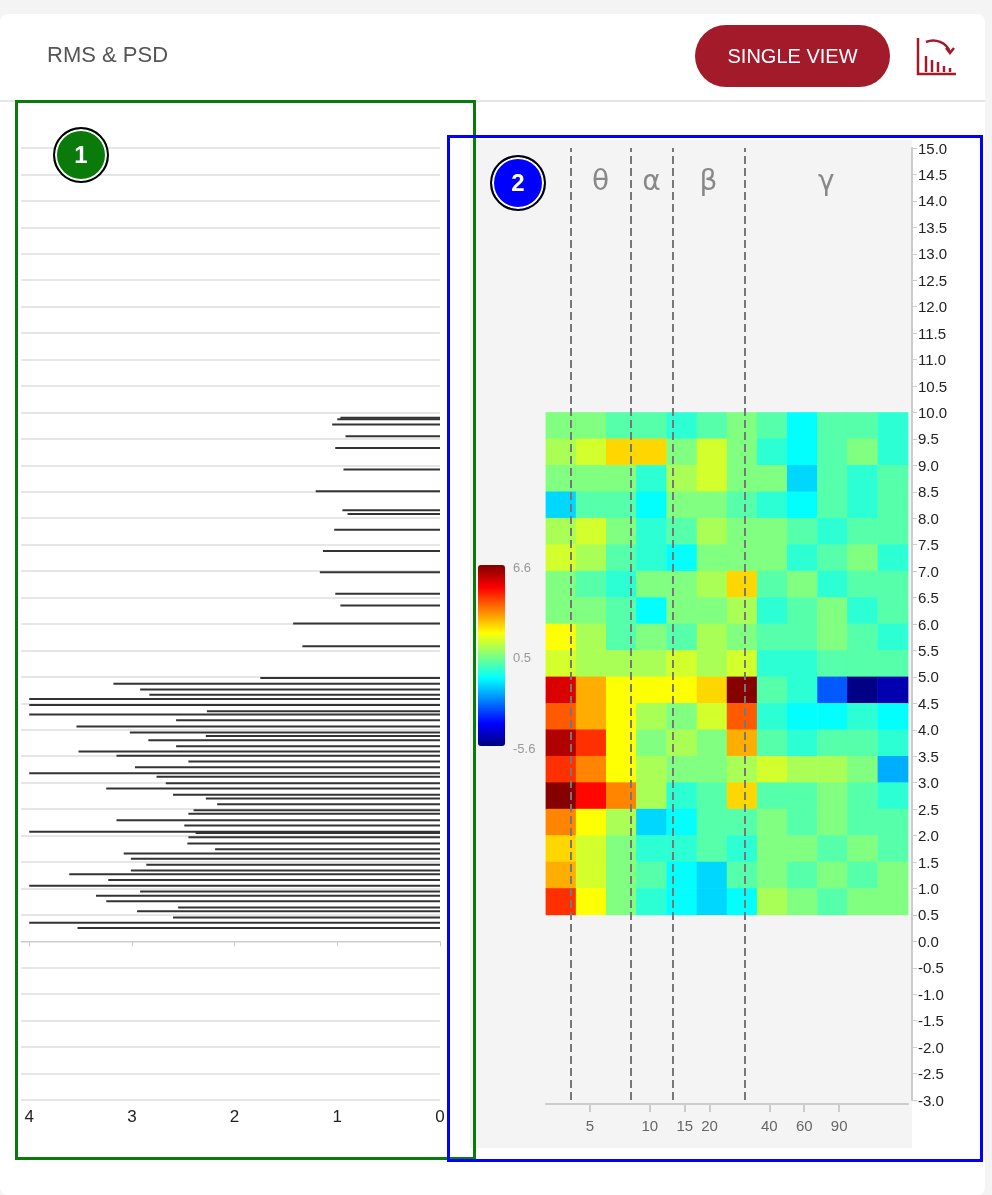 Image resolution: width=992 pixels, height=1195 pixels. What do you see at coordinates (709, 1125) in the screenshot?
I see `x-tick-label: 20` at bounding box center [709, 1125].